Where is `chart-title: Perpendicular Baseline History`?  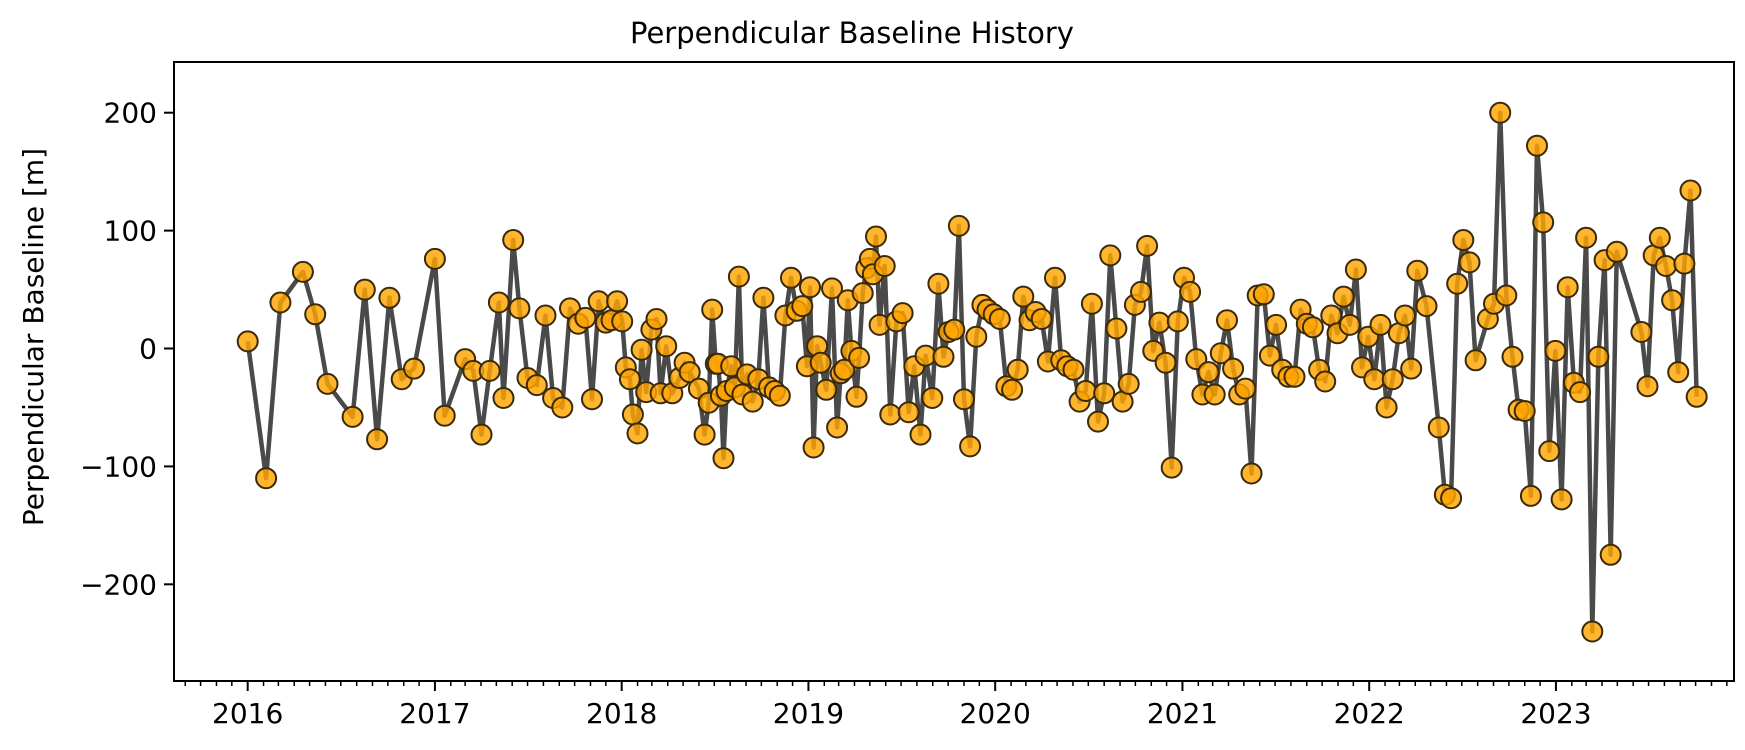
chart-title: Perpendicular Baseline History is located at coordinates (852, 33).